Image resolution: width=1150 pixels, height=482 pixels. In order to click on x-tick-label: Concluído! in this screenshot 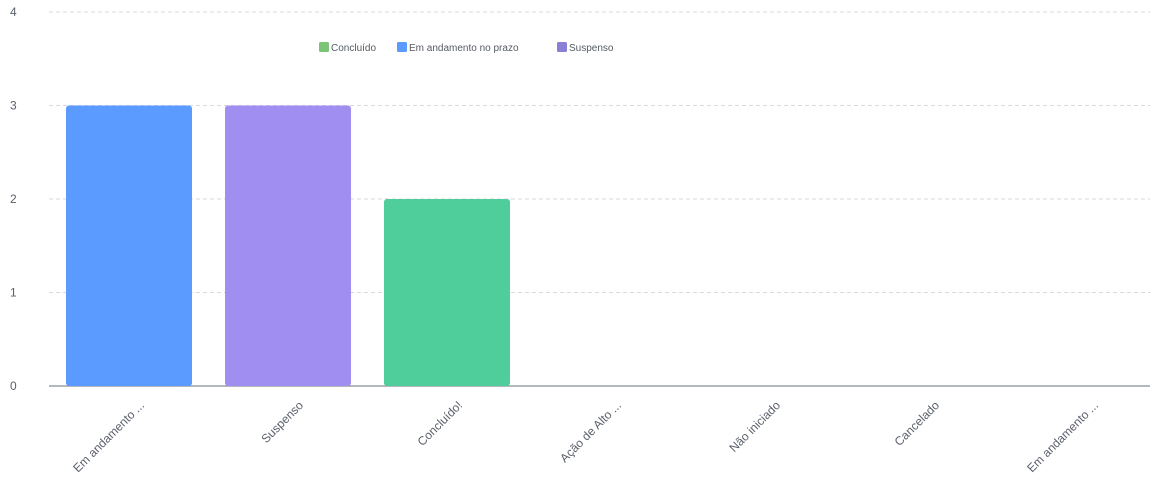, I will do `click(440, 423)`.